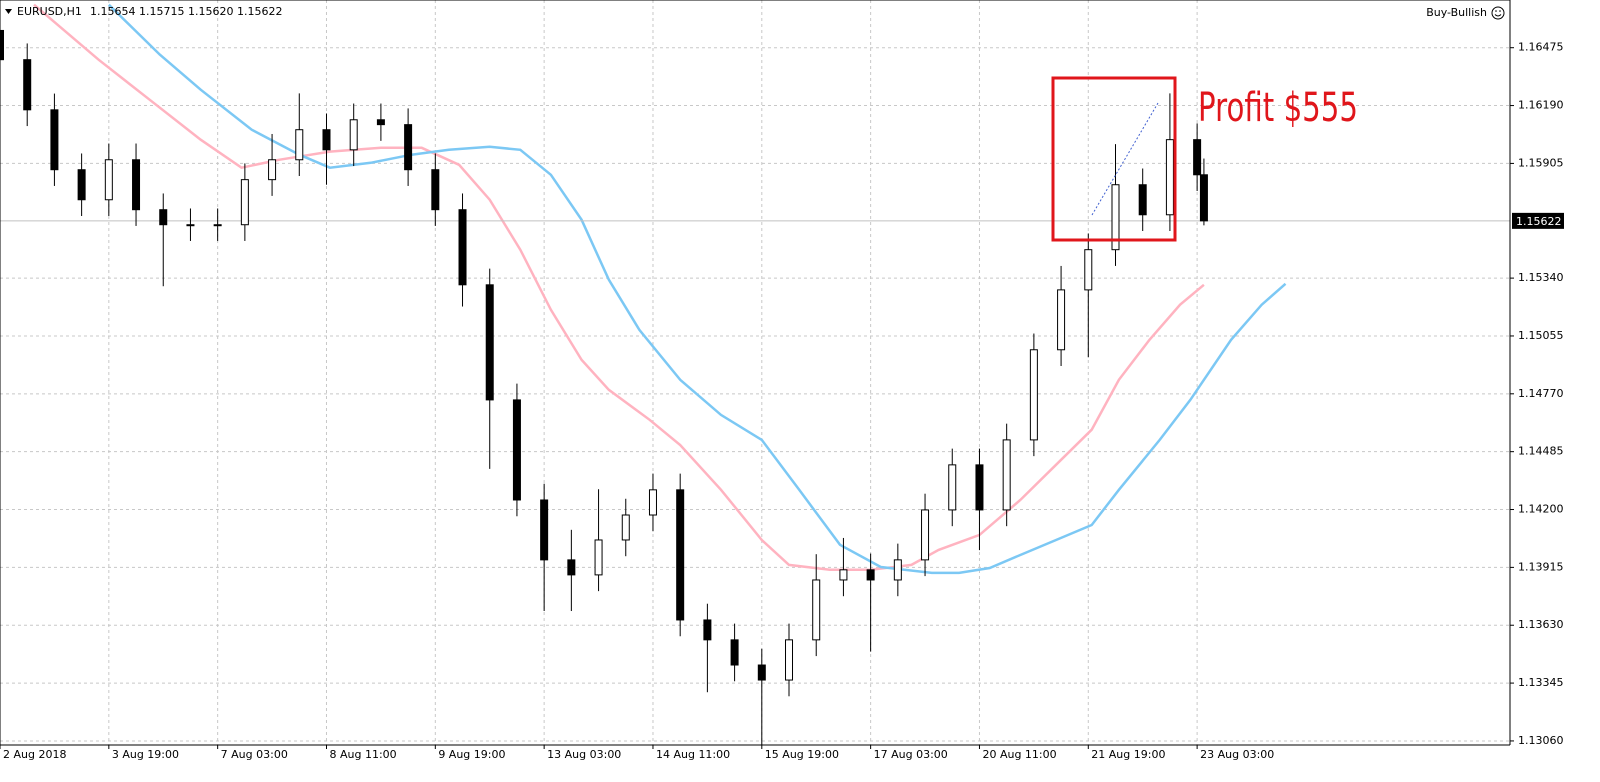  Describe the element at coordinates (1541, 335) in the screenshot. I see `y-tick-label: 1.15055` at that location.